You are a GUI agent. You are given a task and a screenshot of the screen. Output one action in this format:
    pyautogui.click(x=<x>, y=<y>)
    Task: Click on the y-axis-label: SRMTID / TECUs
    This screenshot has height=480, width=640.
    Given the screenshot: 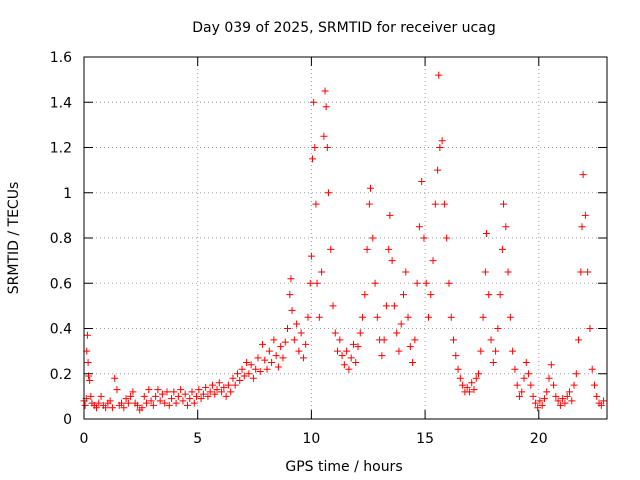 What is the action you would take?
    pyautogui.click(x=14, y=238)
    